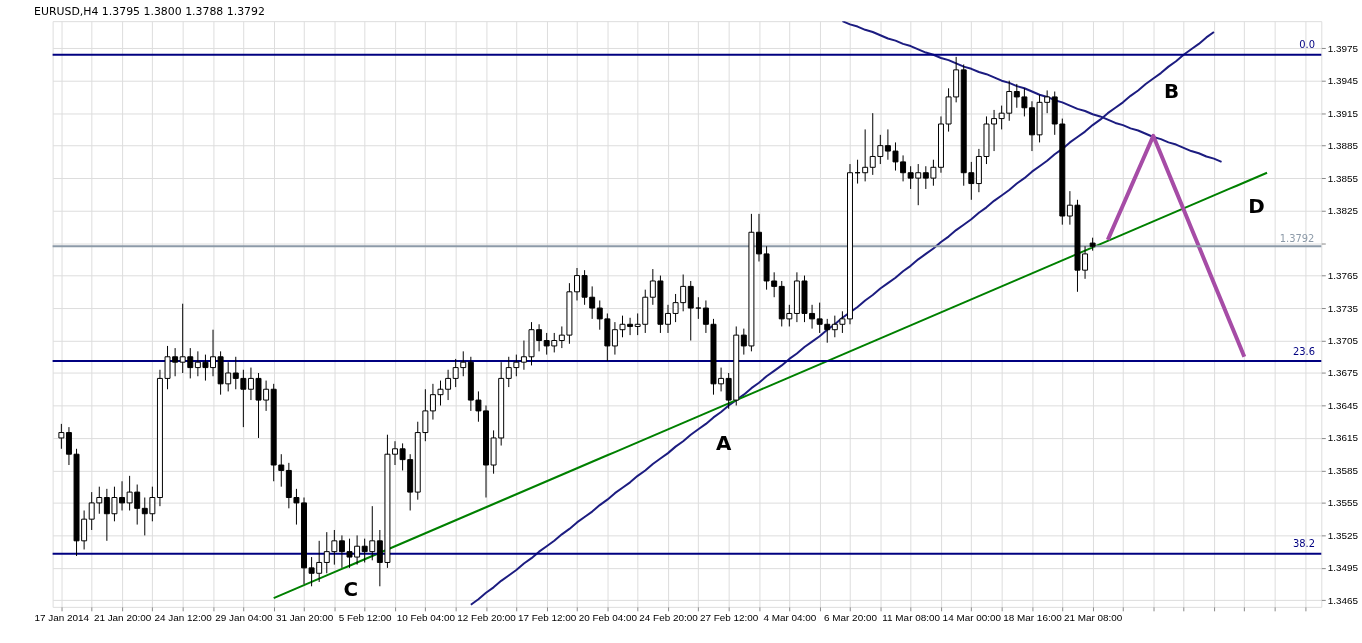  Describe the element at coordinates (365, 618) in the screenshot. I see `x-tick-label: 5 Feb 12:00` at that location.